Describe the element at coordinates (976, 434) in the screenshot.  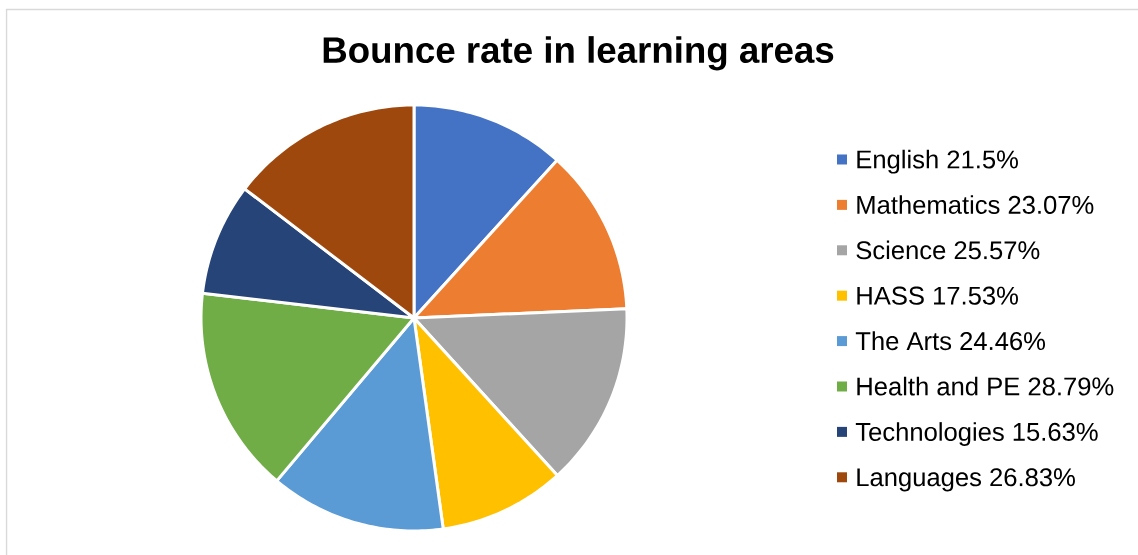
I see `legend-label: Technologies 15.63%` at that location.